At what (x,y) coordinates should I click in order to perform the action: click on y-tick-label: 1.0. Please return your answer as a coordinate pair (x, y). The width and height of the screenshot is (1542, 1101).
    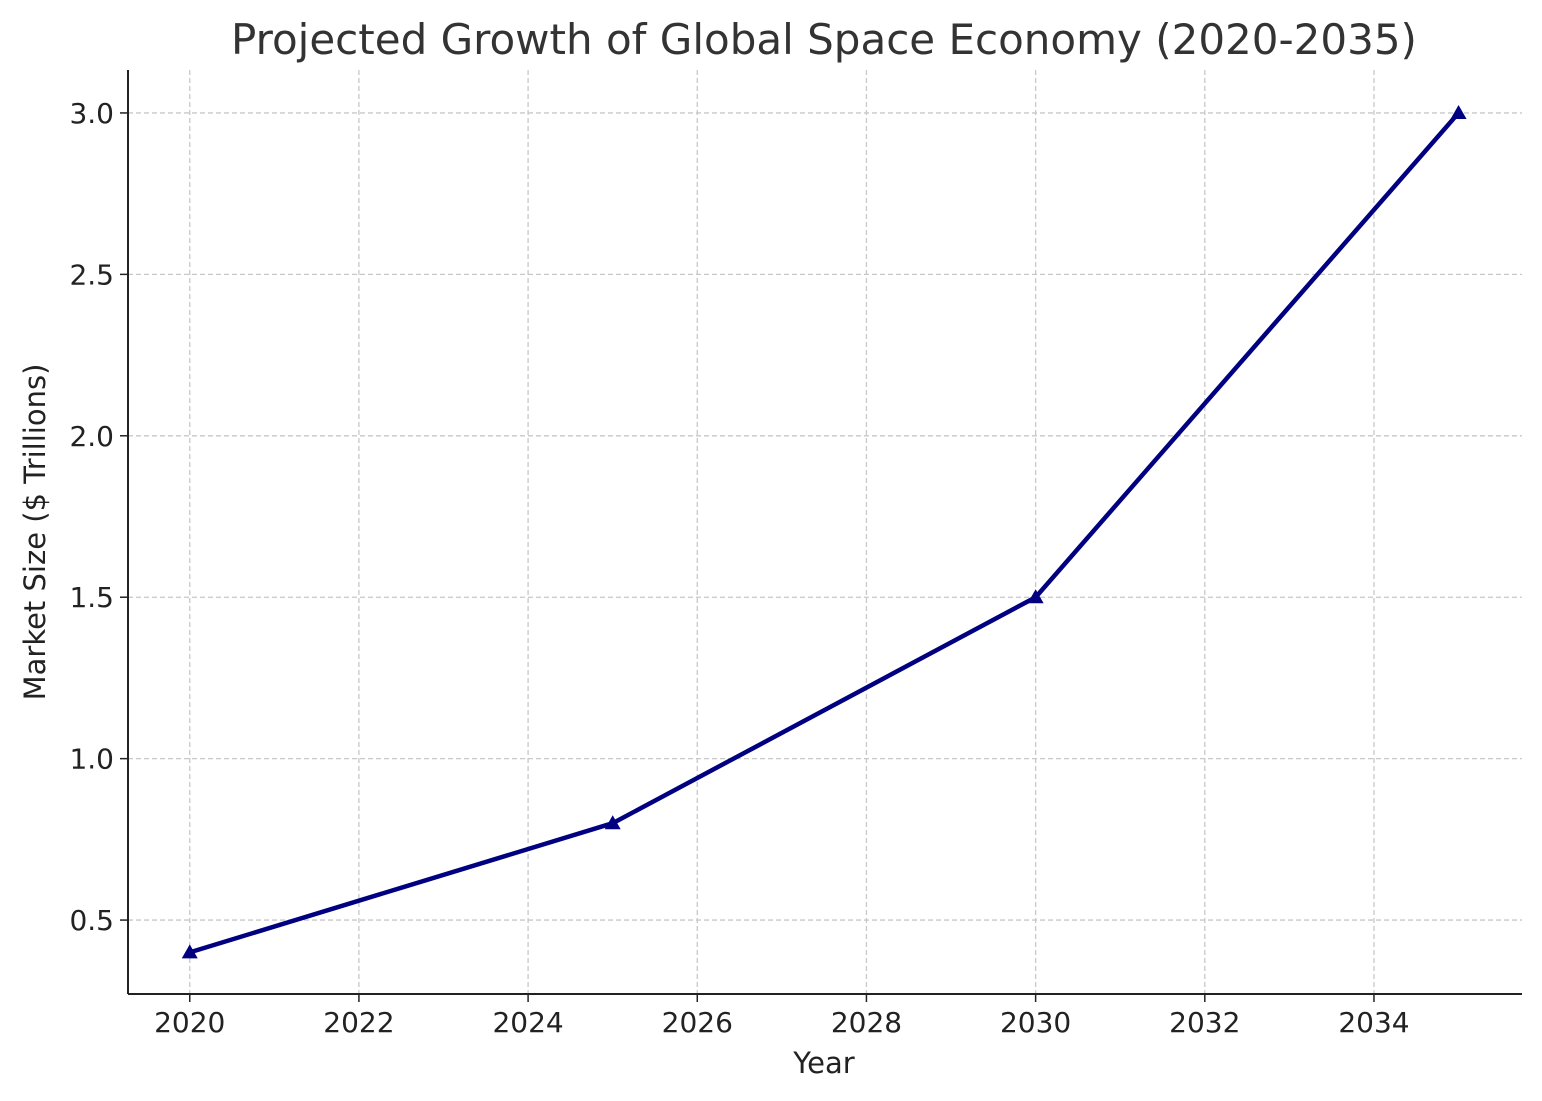
    Looking at the image, I should click on (91, 759).